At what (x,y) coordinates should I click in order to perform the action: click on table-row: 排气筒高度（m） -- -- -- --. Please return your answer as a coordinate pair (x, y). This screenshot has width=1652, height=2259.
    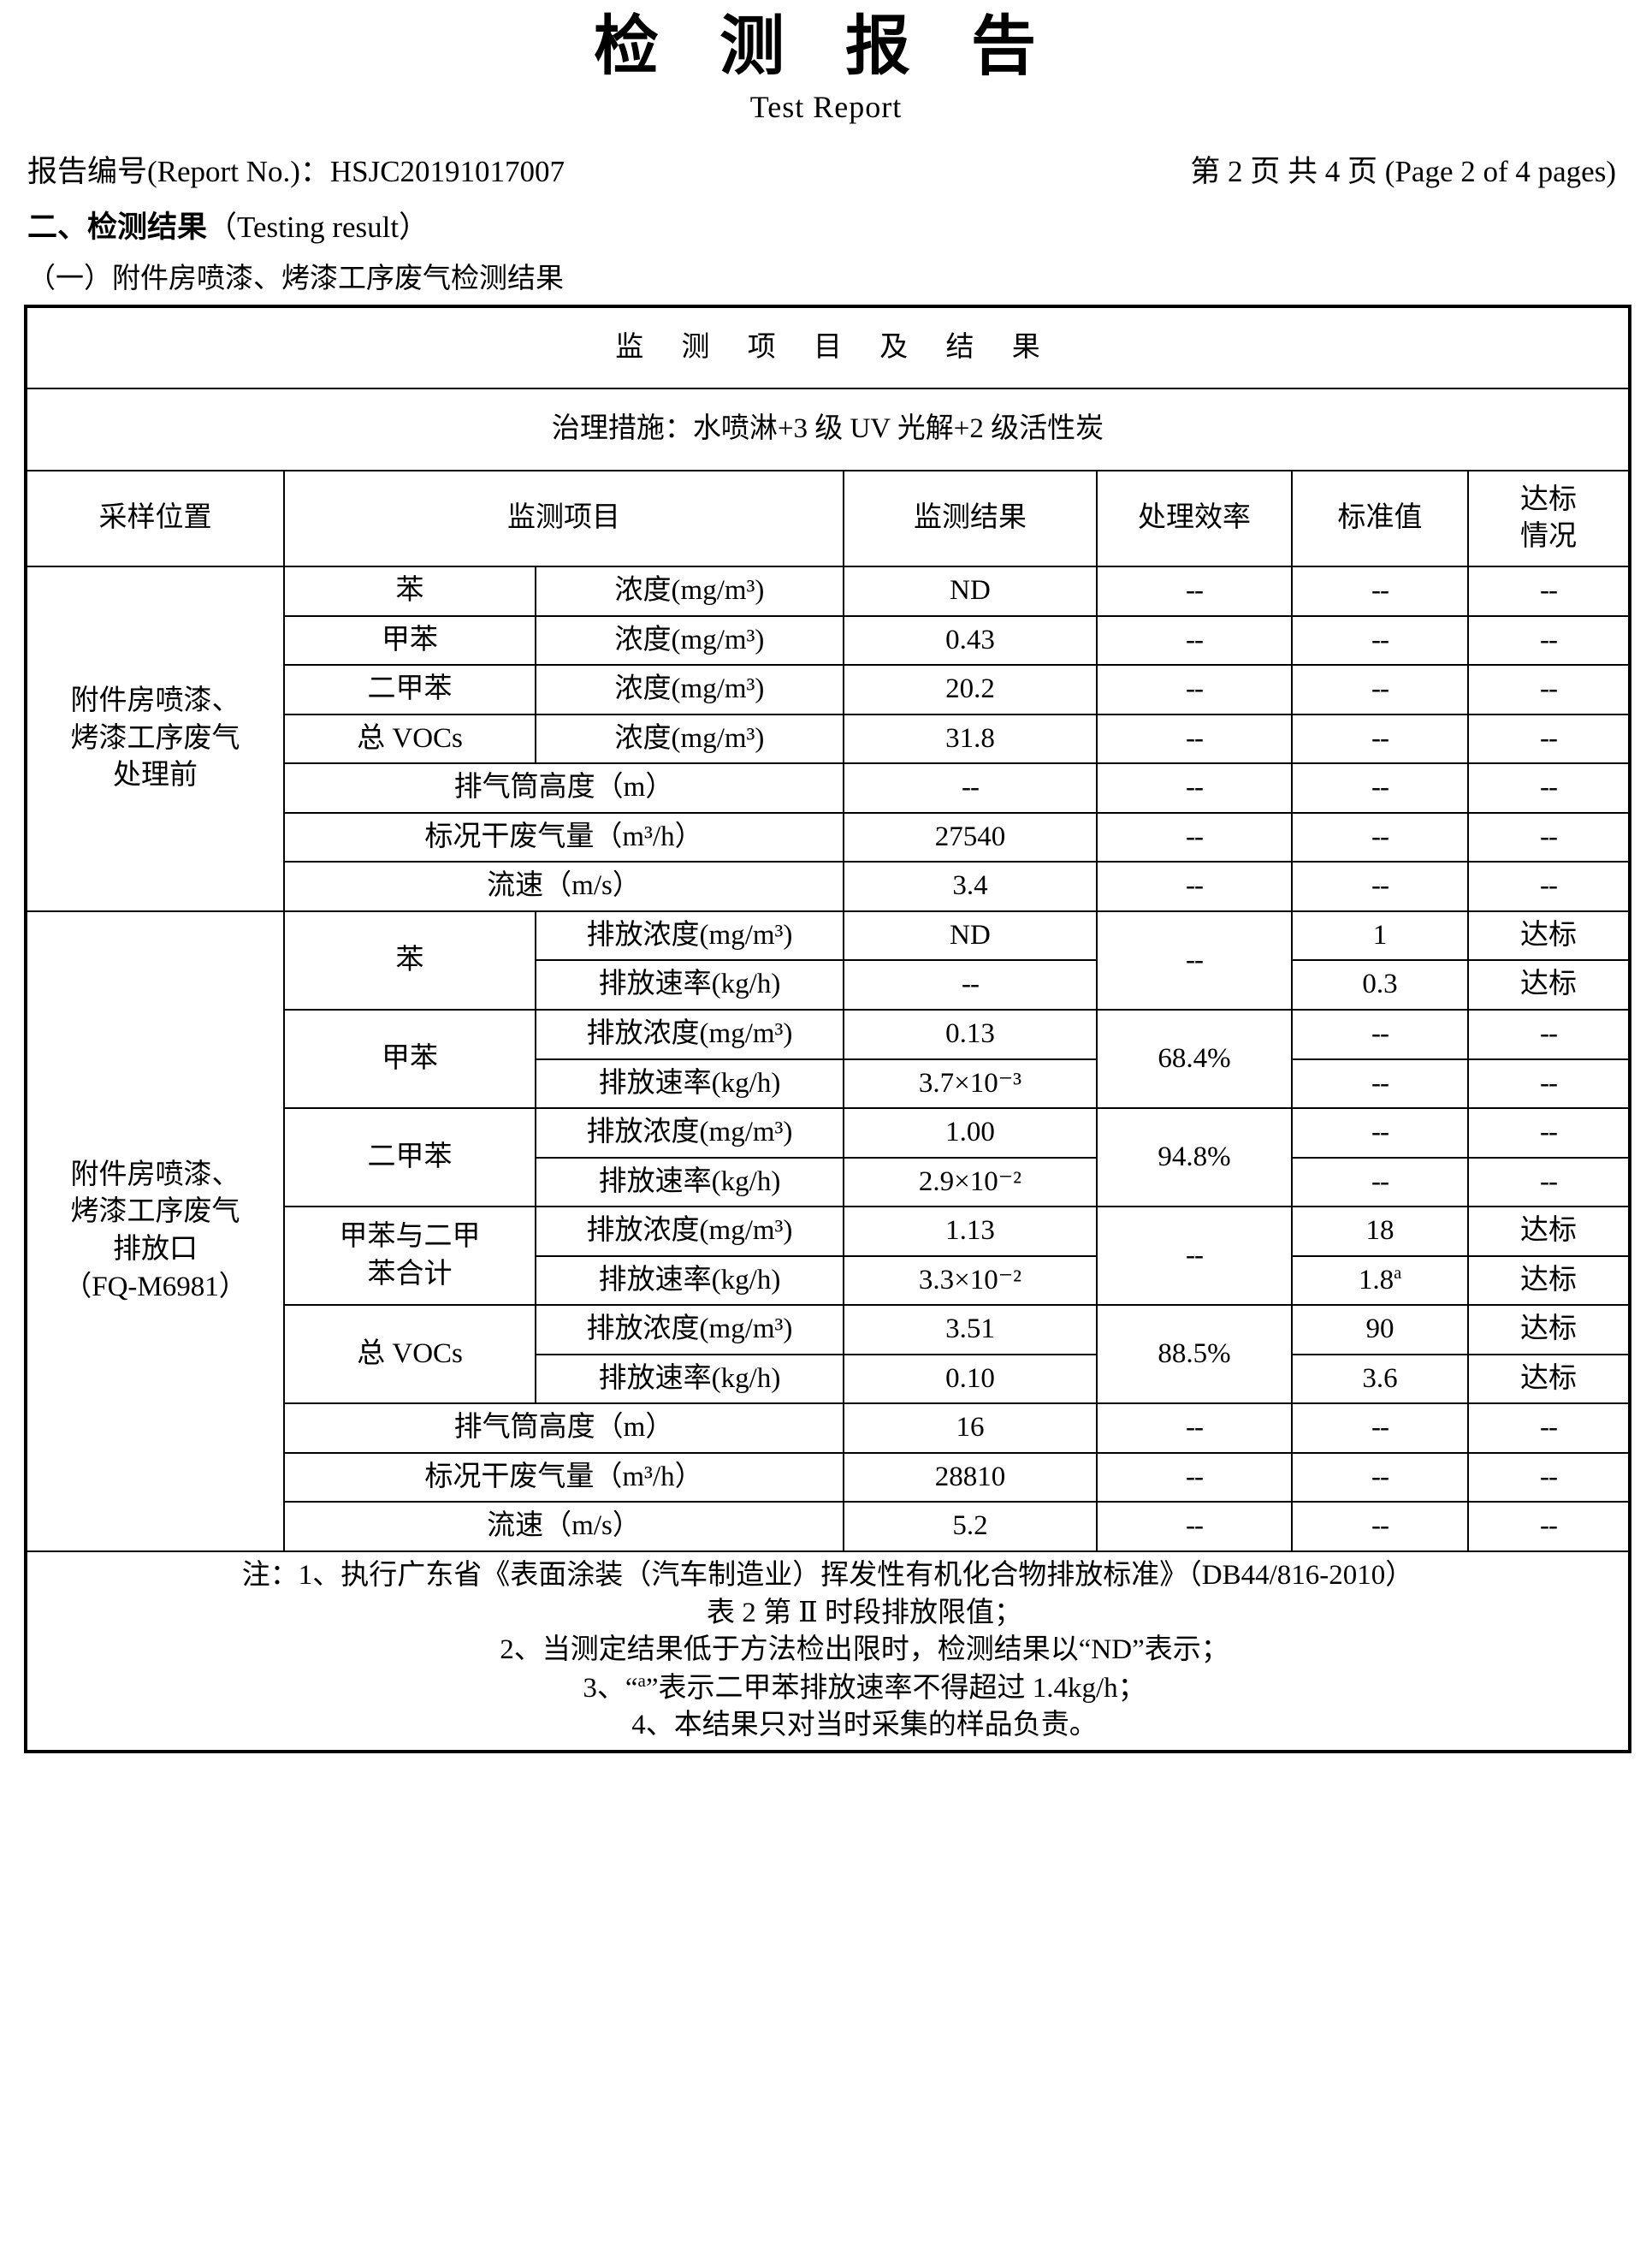
    Looking at the image, I should click on (828, 788).